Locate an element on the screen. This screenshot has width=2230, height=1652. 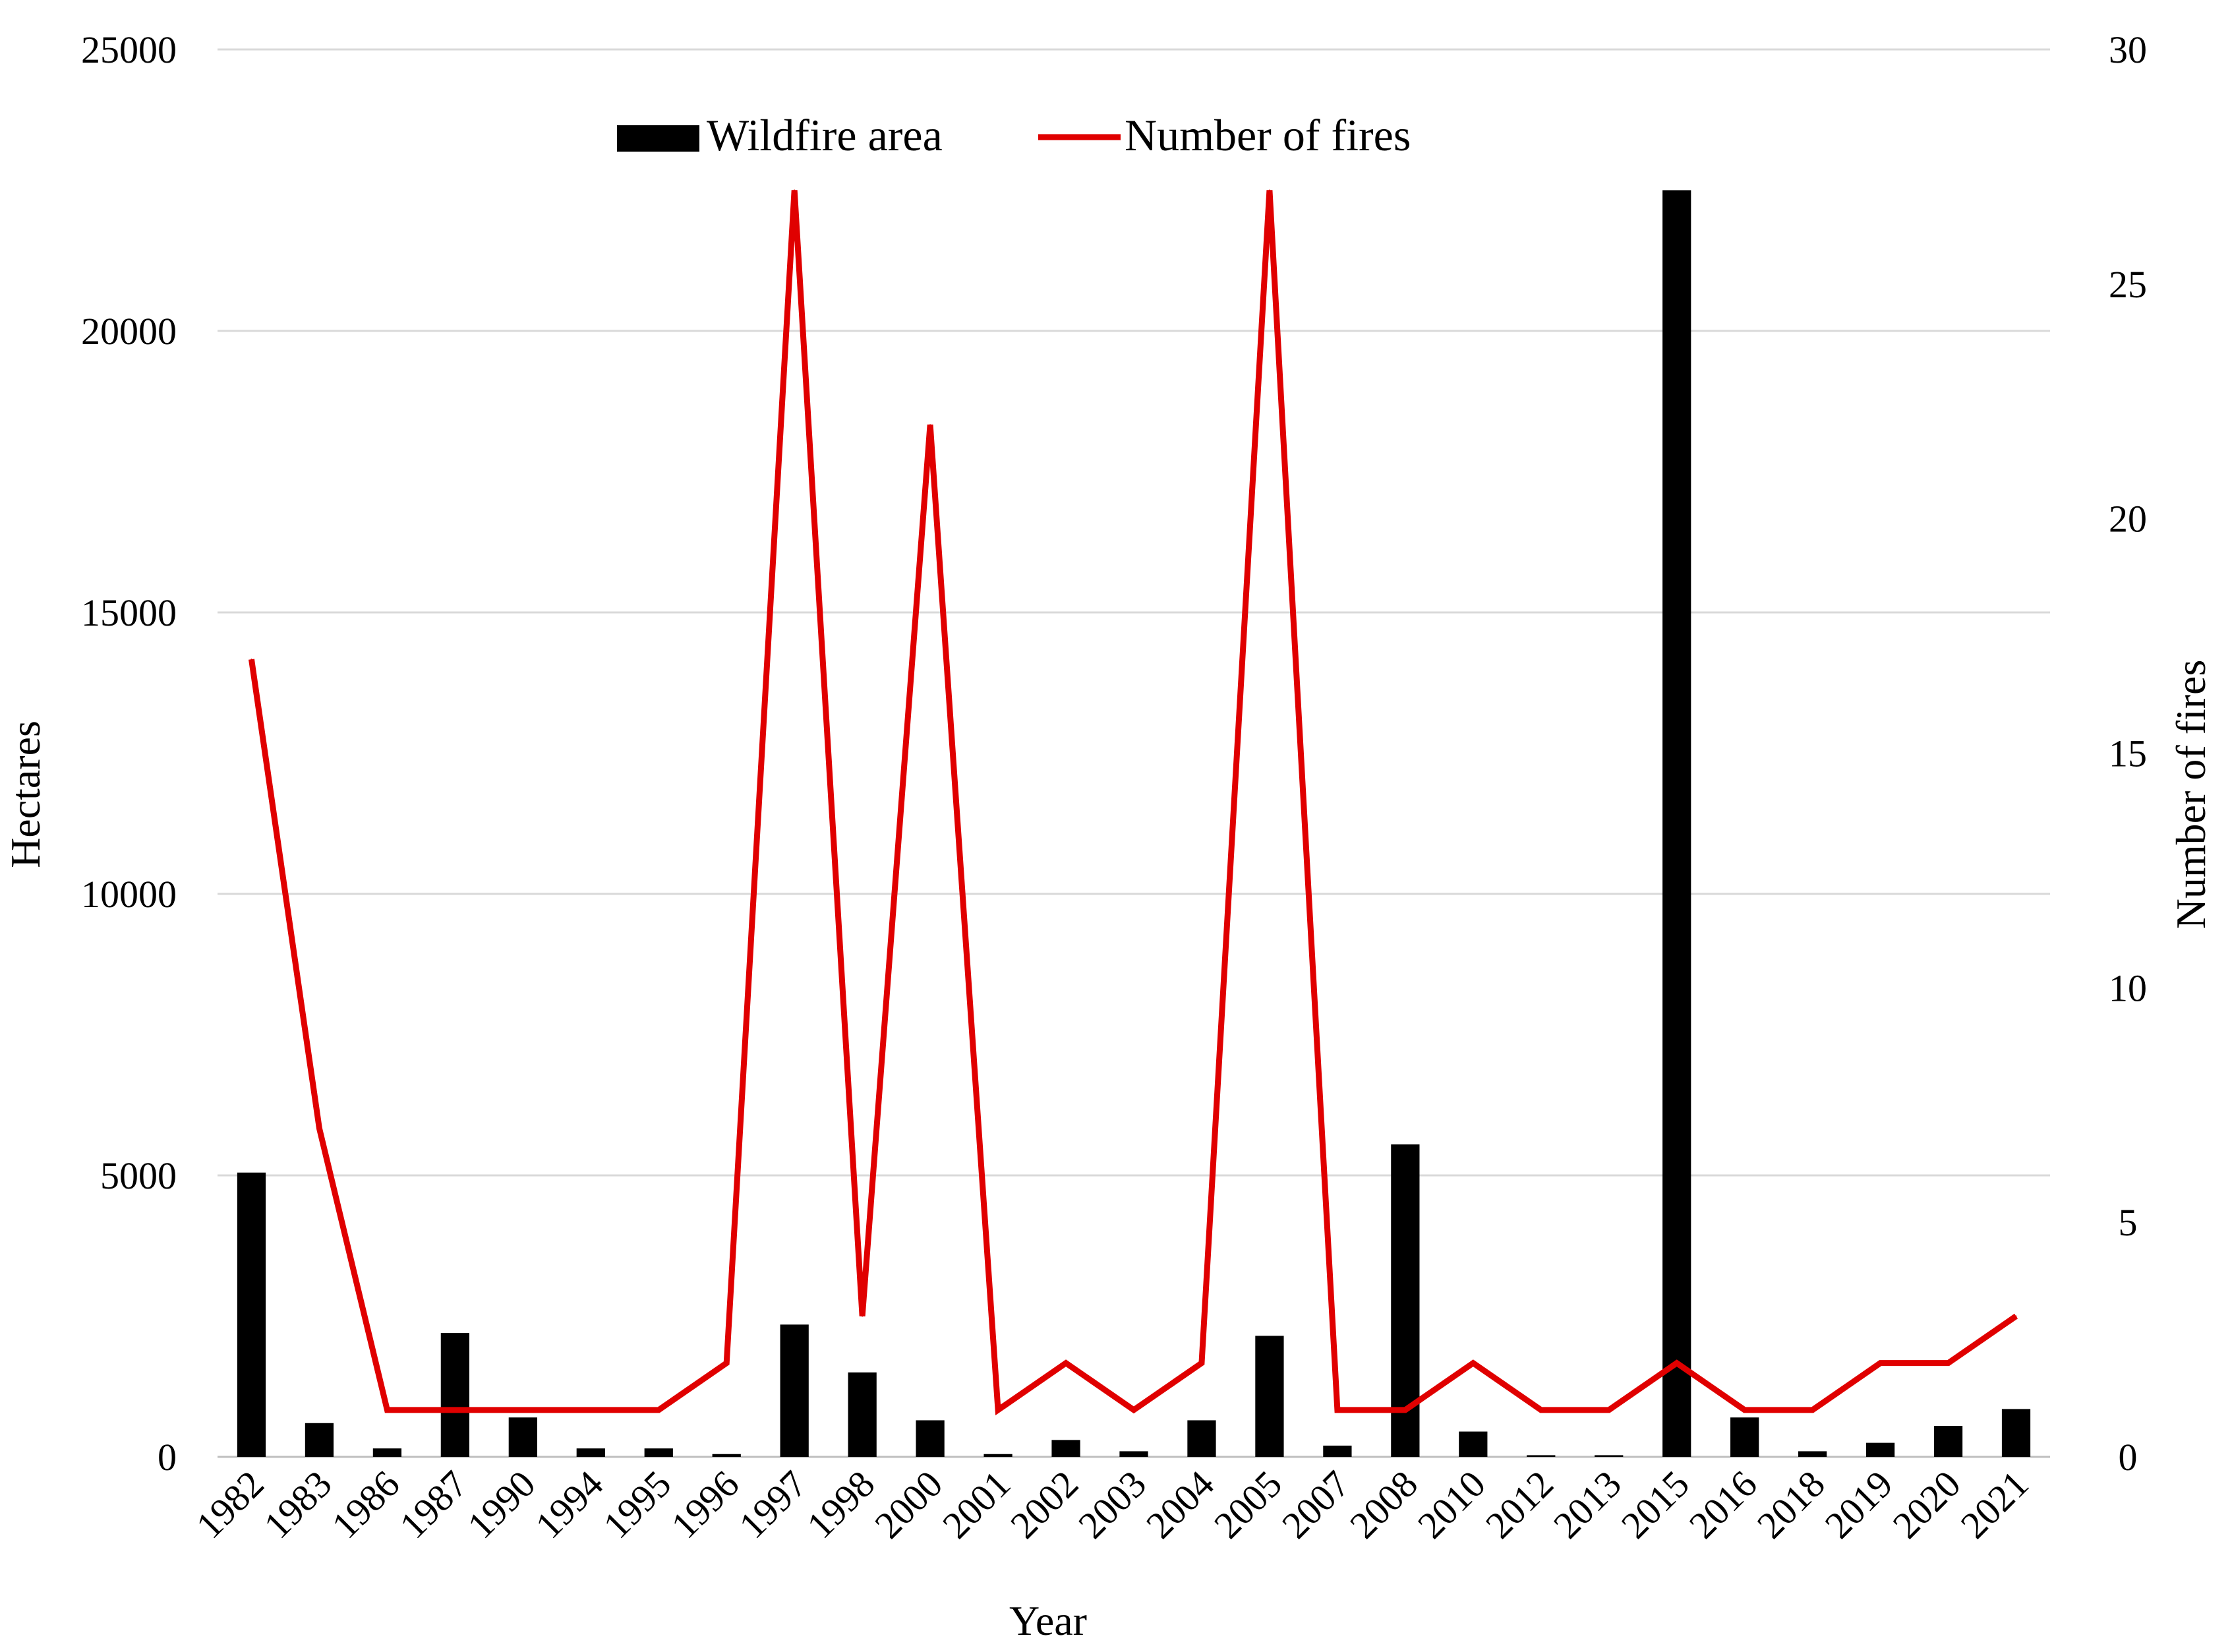
right-tick-label: 10 is located at coordinates (2128, 987).